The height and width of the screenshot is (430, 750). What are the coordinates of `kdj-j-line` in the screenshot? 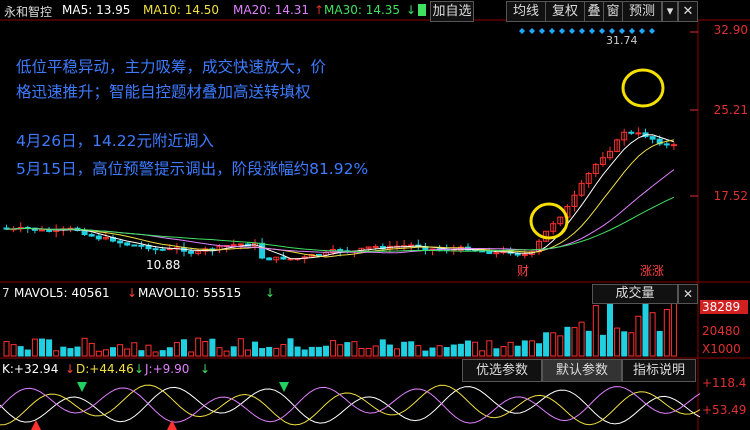 It's located at (350, 405).